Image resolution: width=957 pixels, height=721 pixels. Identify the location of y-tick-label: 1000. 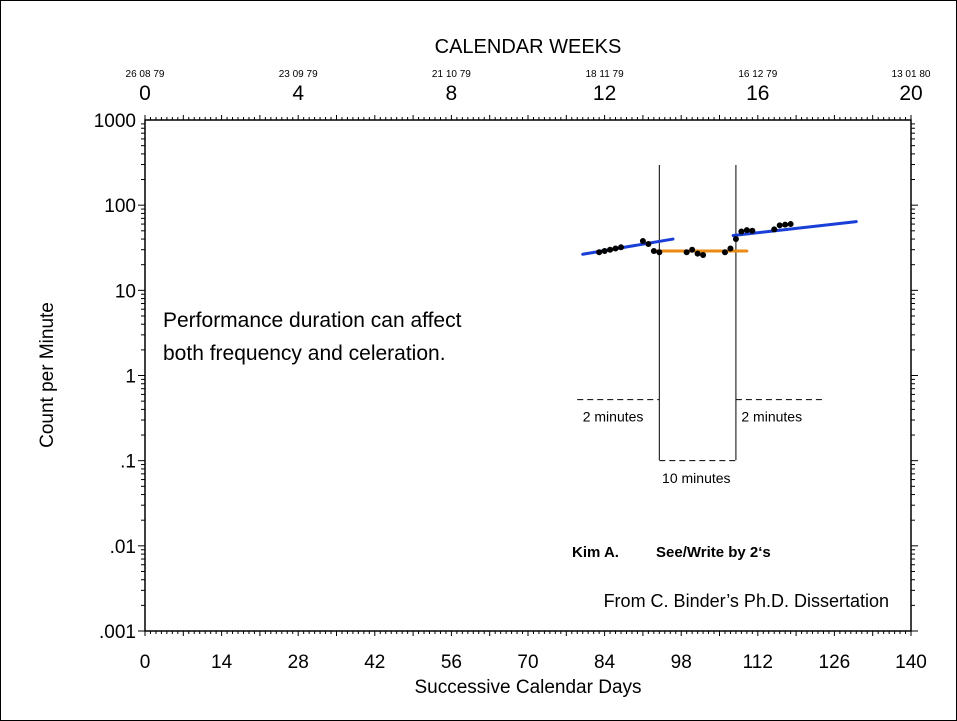
(115, 121).